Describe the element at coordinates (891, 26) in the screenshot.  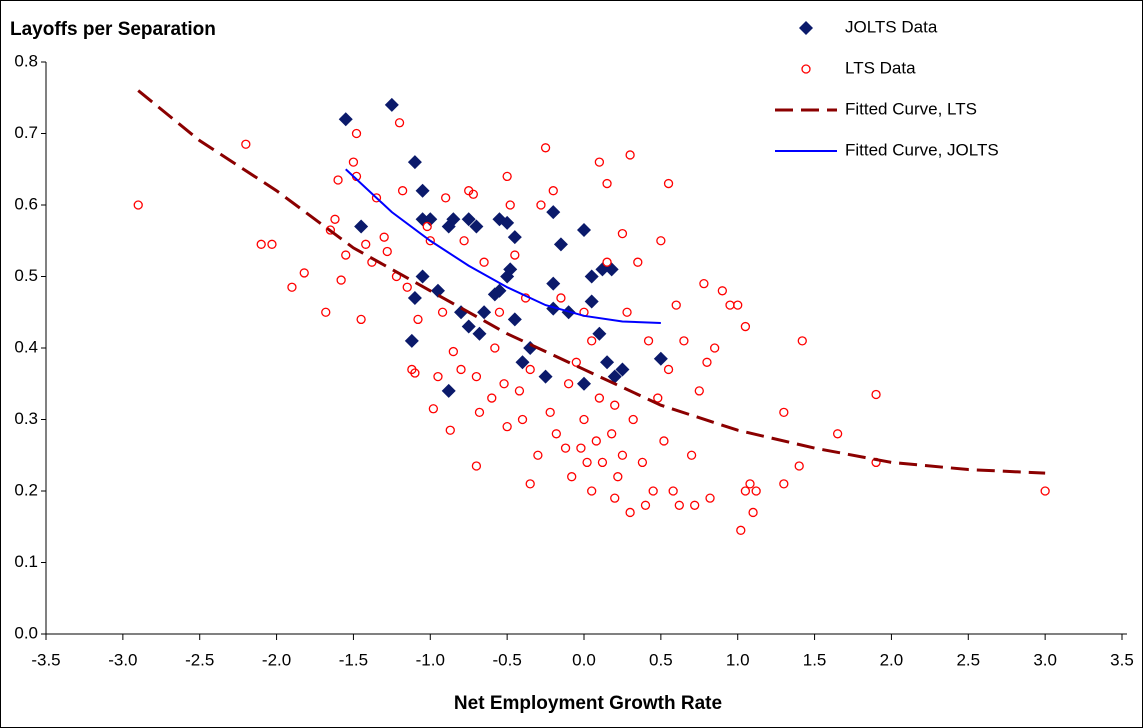
I see `legend-label: JOLTS Data` at that location.